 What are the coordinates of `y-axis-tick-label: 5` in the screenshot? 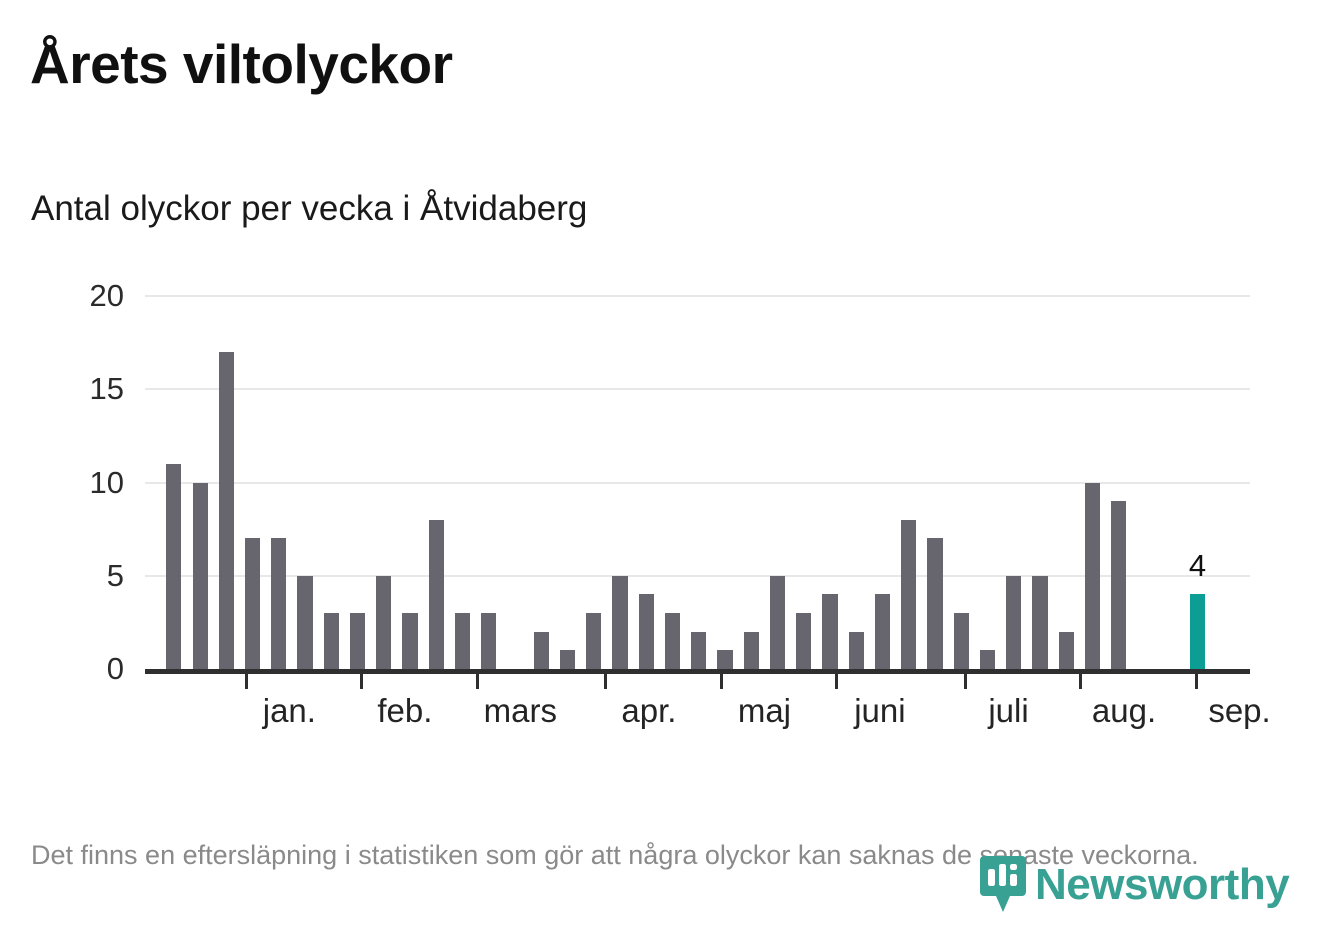 It's located at (115, 575).